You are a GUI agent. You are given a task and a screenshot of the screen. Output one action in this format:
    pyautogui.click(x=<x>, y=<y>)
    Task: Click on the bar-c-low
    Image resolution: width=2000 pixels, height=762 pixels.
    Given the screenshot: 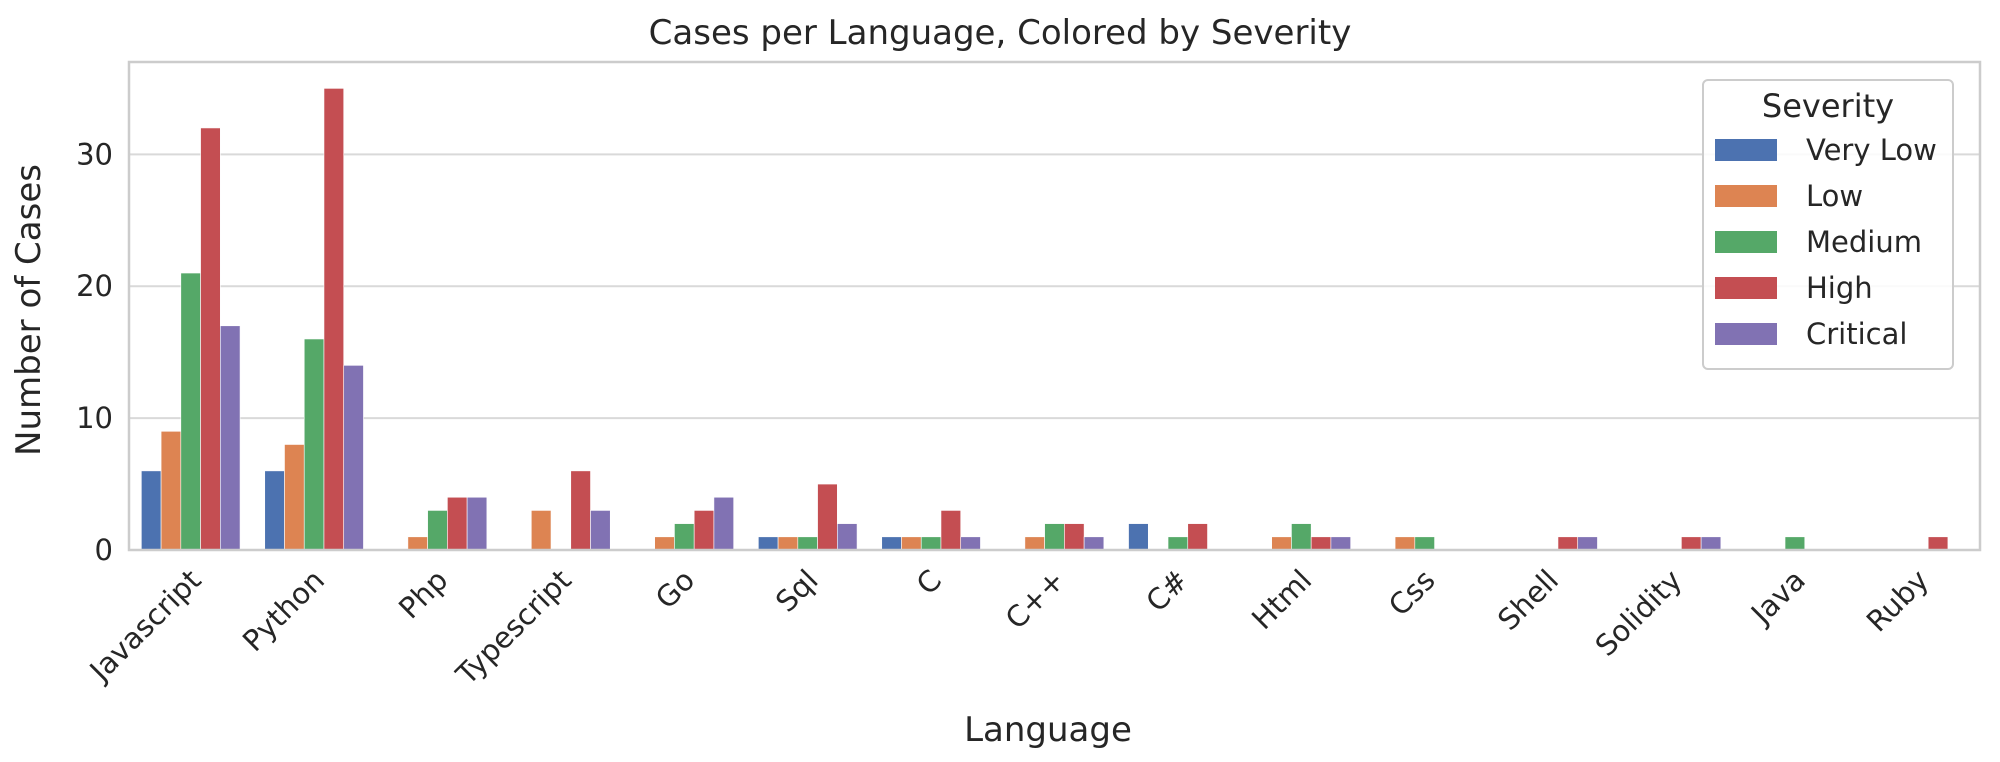 What is the action you would take?
    pyautogui.click(x=911, y=543)
    